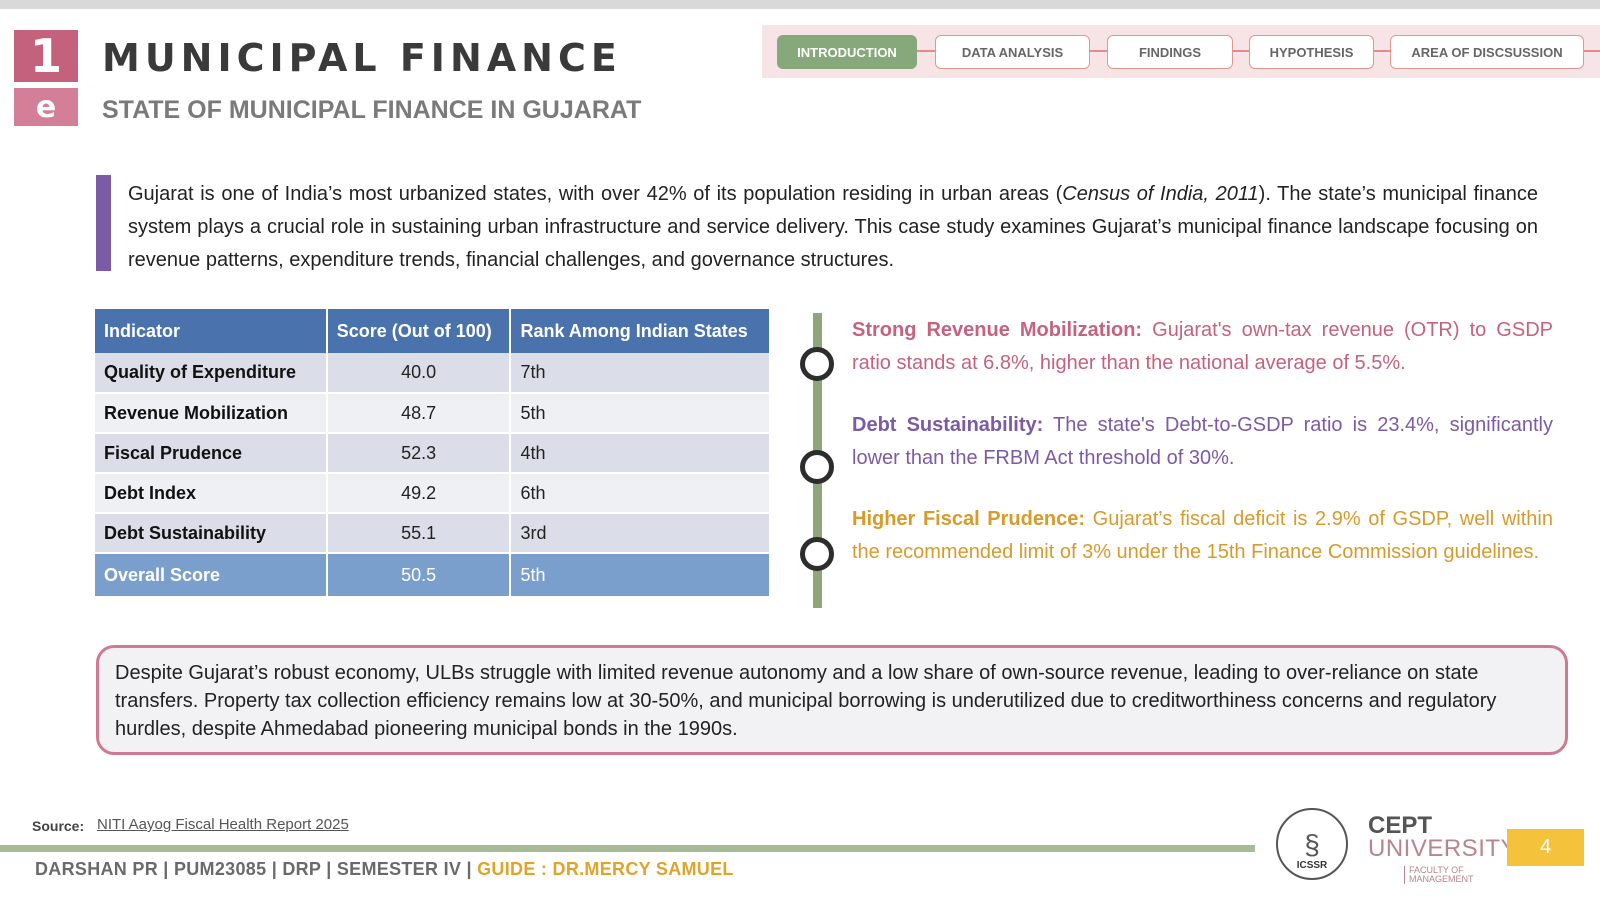 Image resolution: width=1600 pixels, height=900 pixels. I want to click on intro-citation: Census of India, 2011, so click(1160, 194).